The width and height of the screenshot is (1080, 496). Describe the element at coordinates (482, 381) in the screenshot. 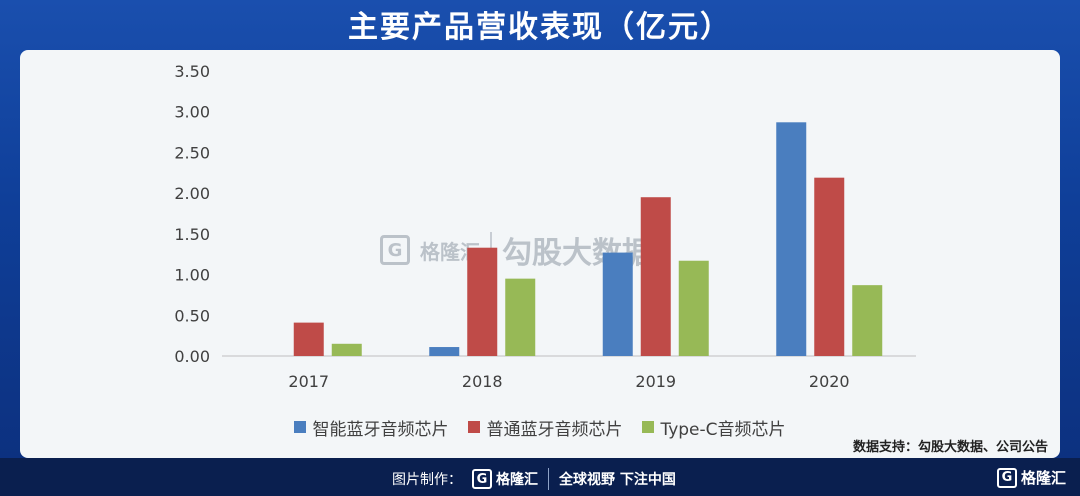

I see `x-tick-label: 2018` at that location.